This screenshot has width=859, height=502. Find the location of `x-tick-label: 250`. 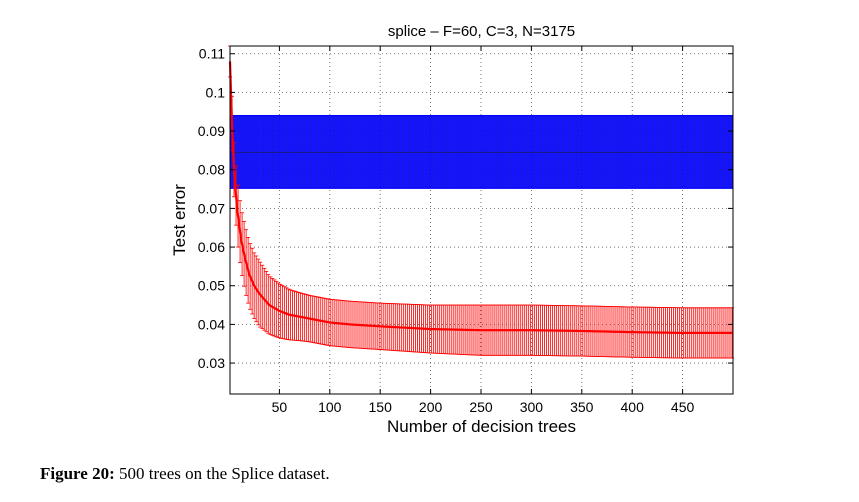

x-tick-label: 250 is located at coordinates (481, 407).